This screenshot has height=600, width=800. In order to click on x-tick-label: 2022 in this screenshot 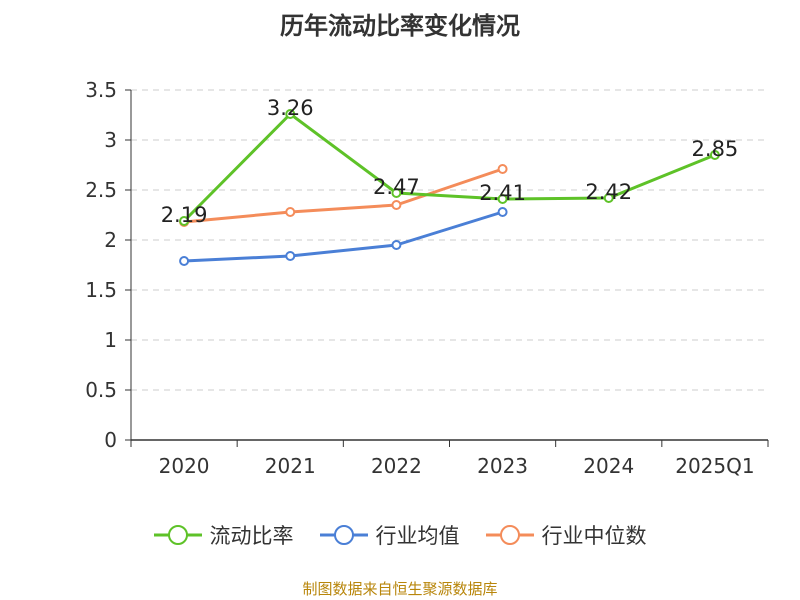, I will do `click(396, 466)`.